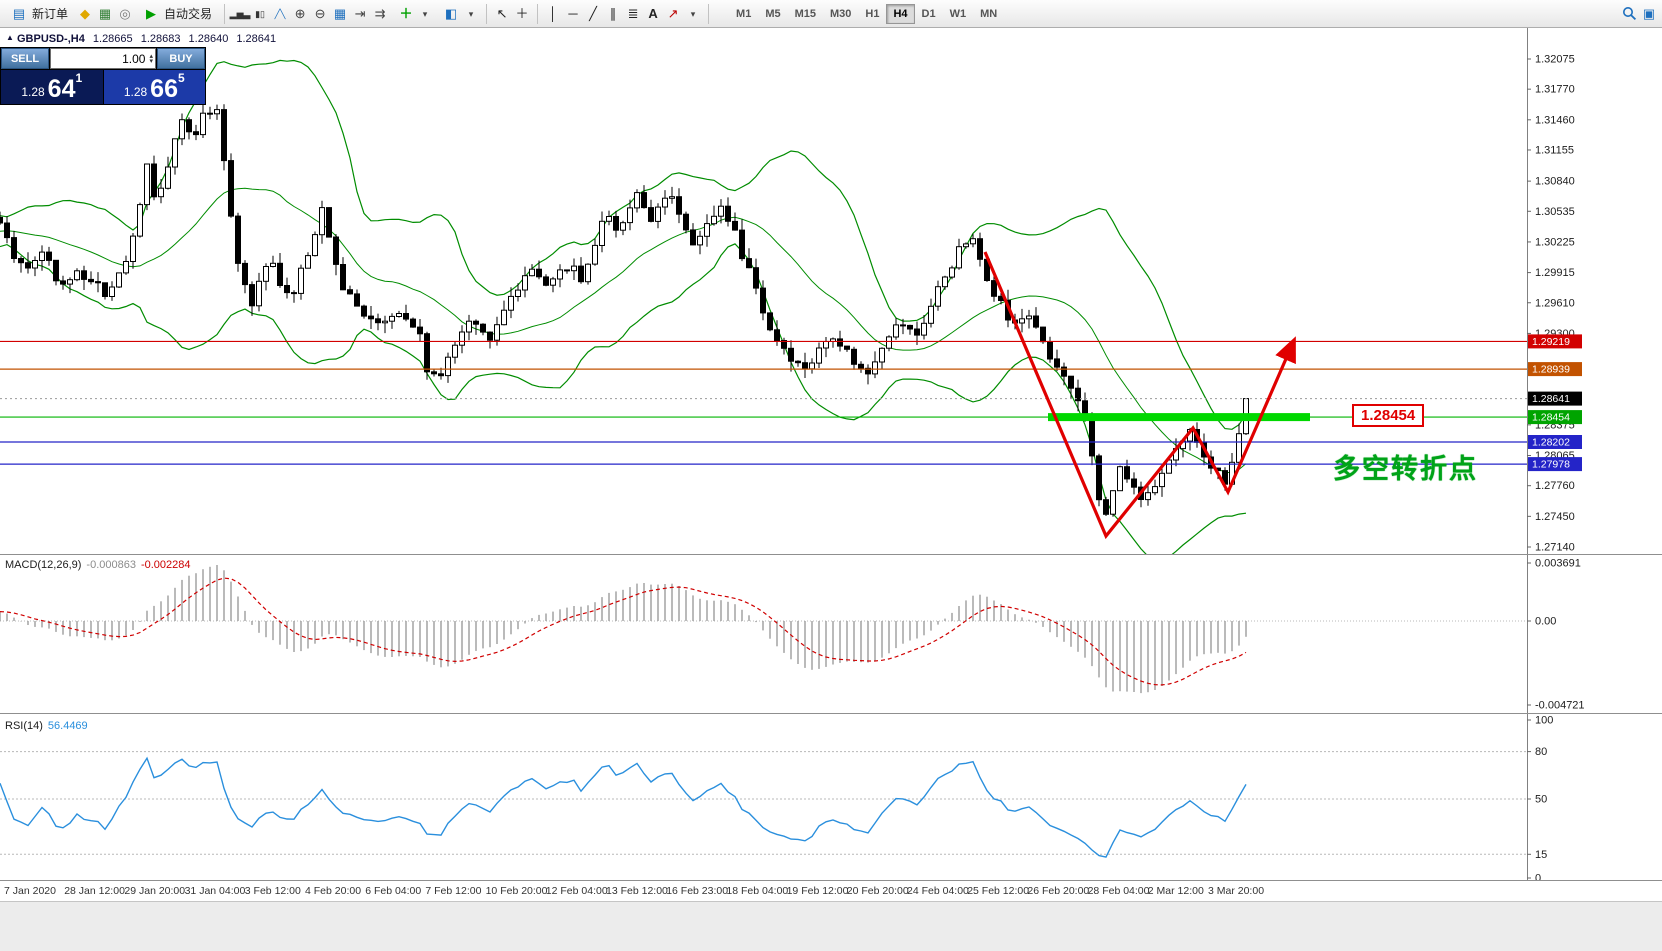  I want to click on buy-price: 1.28 66 5, so click(154, 87).